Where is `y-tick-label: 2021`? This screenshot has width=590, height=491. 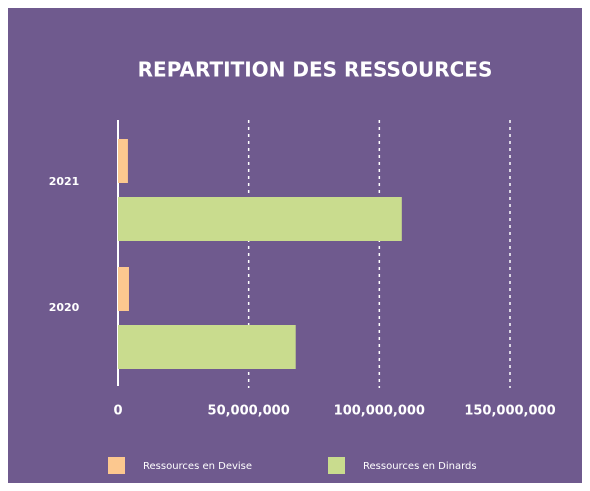
y-tick-label: 2021 is located at coordinates (64, 181).